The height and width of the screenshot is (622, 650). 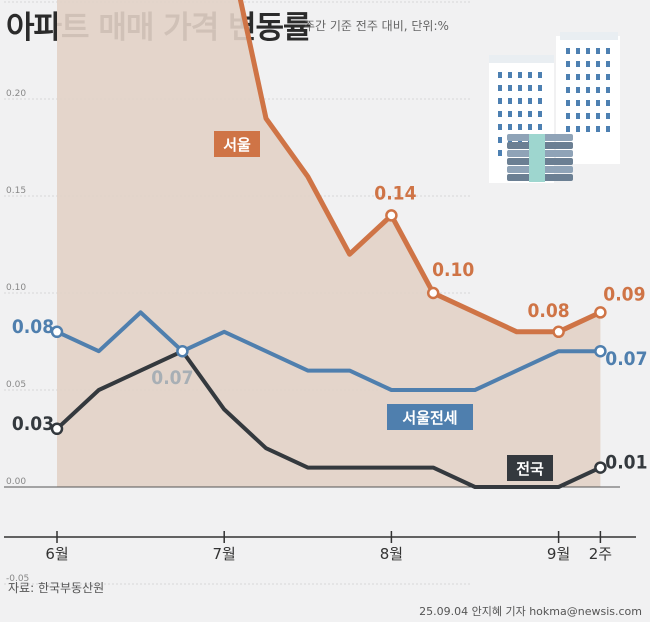 I want to click on x-tick-label: 7월, so click(x=224, y=554).